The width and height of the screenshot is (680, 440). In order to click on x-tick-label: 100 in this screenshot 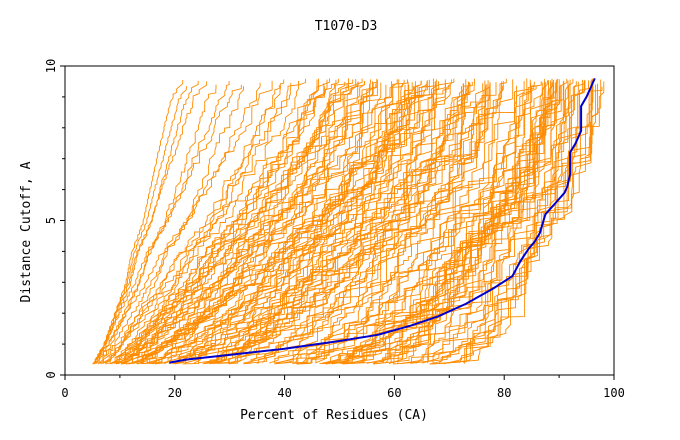, I will do `click(614, 393)`.